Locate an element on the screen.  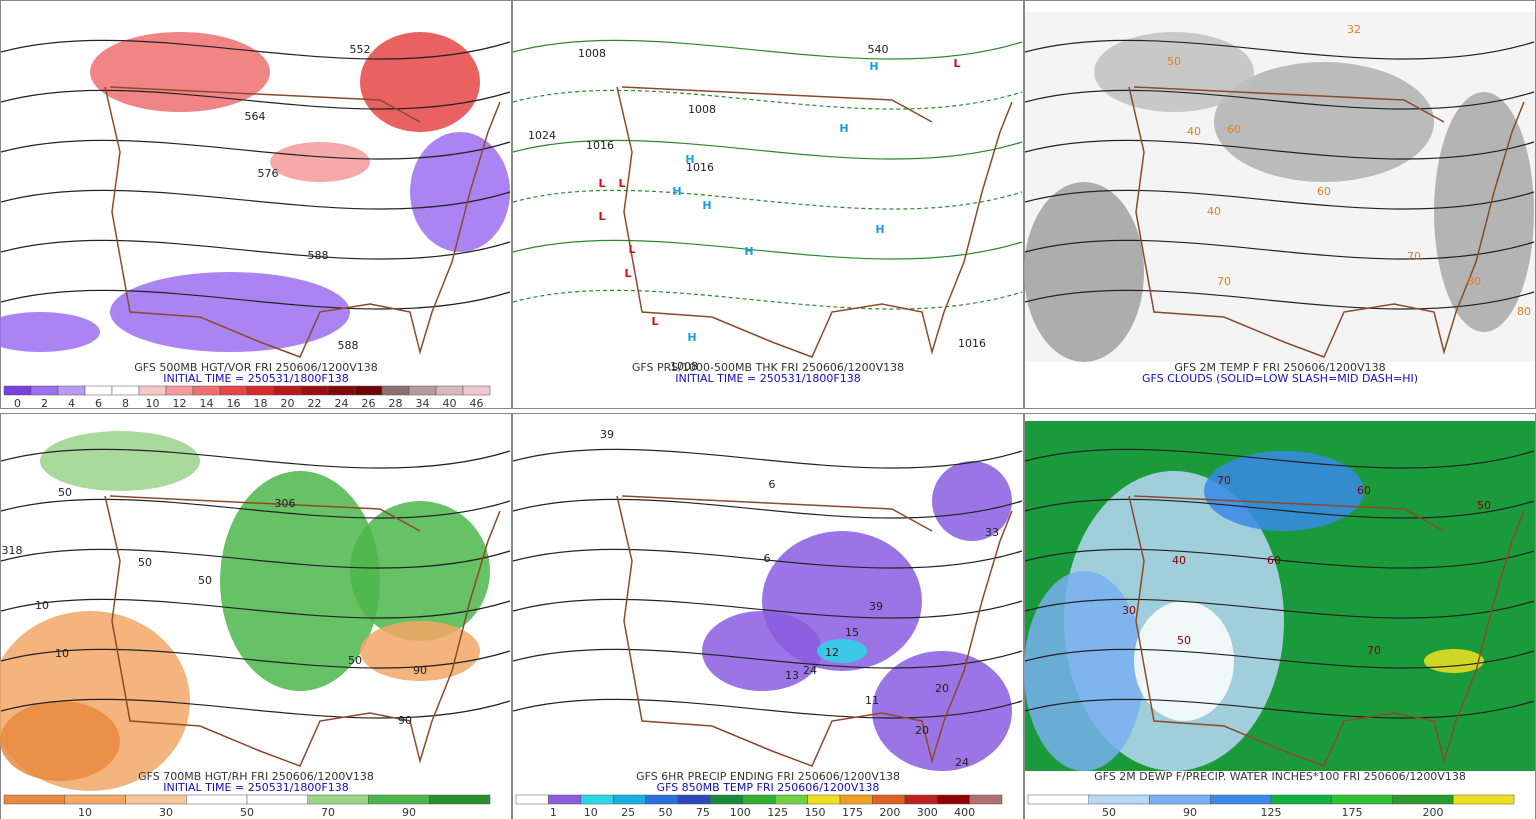
caption: GFS CLOUDS (SOLID=LOW SLASH=MID DASH=HI) is located at coordinates (1280, 378).